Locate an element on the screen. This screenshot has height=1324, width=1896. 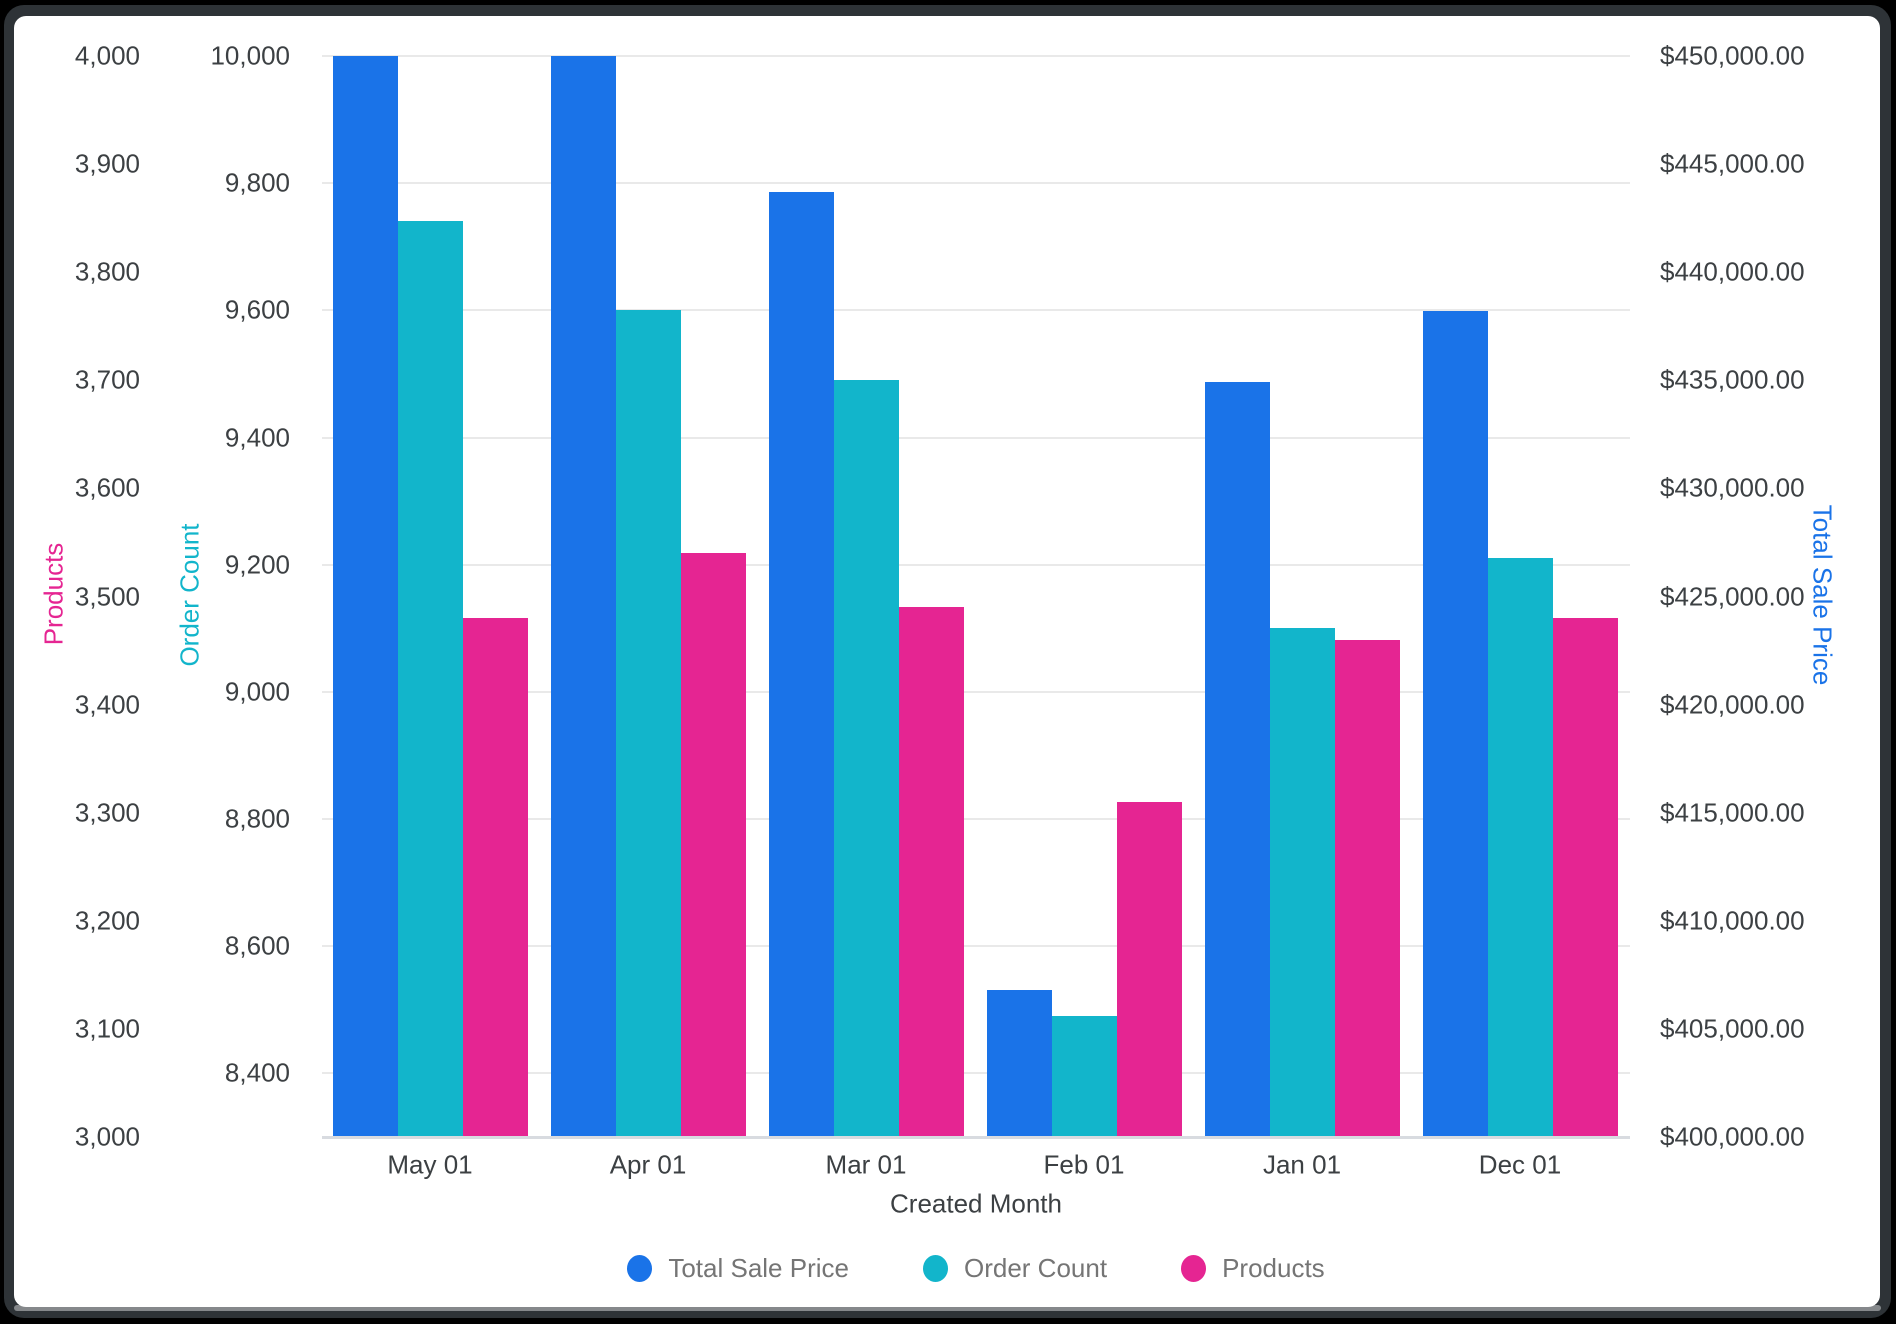
y-tick-label-order-count: 10,000 is located at coordinates (250, 55).